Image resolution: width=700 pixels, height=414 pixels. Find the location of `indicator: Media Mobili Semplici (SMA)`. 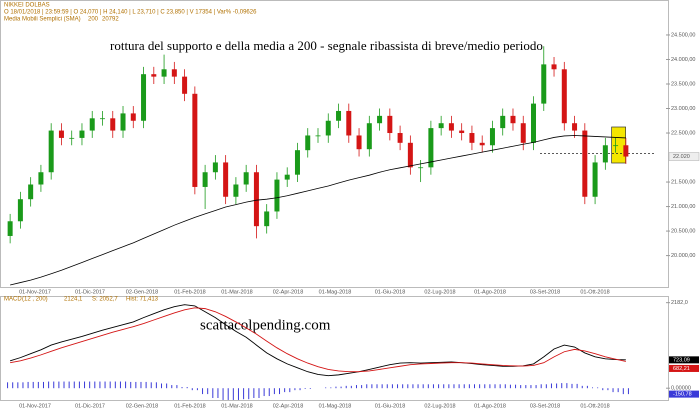

indicator: Media Mobili Semplici (SMA) is located at coordinates (42, 20).